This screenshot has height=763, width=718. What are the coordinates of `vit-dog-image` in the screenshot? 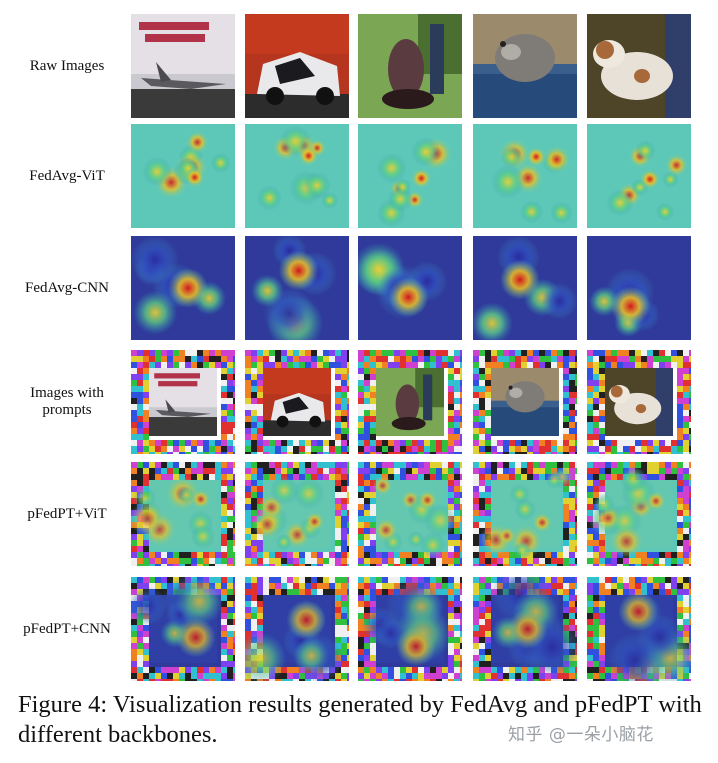 It's located at (639, 176).